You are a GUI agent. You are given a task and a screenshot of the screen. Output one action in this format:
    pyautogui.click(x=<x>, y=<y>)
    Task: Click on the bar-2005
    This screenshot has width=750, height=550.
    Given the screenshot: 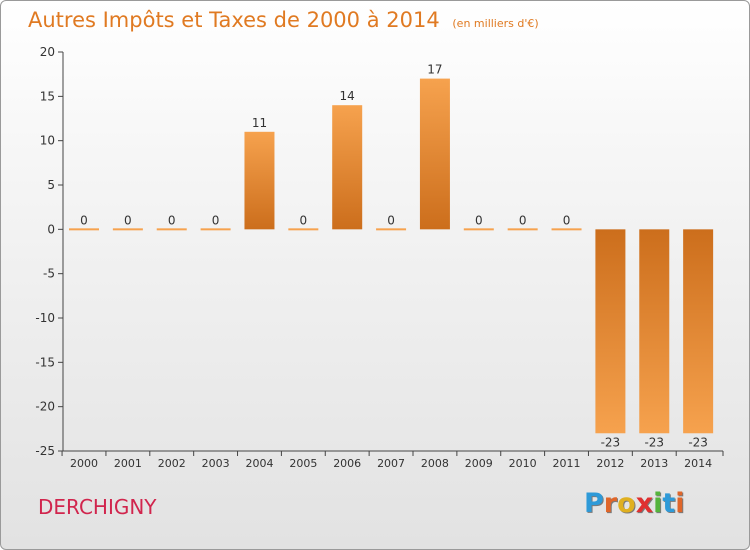 What is the action you would take?
    pyautogui.click(x=303, y=229)
    